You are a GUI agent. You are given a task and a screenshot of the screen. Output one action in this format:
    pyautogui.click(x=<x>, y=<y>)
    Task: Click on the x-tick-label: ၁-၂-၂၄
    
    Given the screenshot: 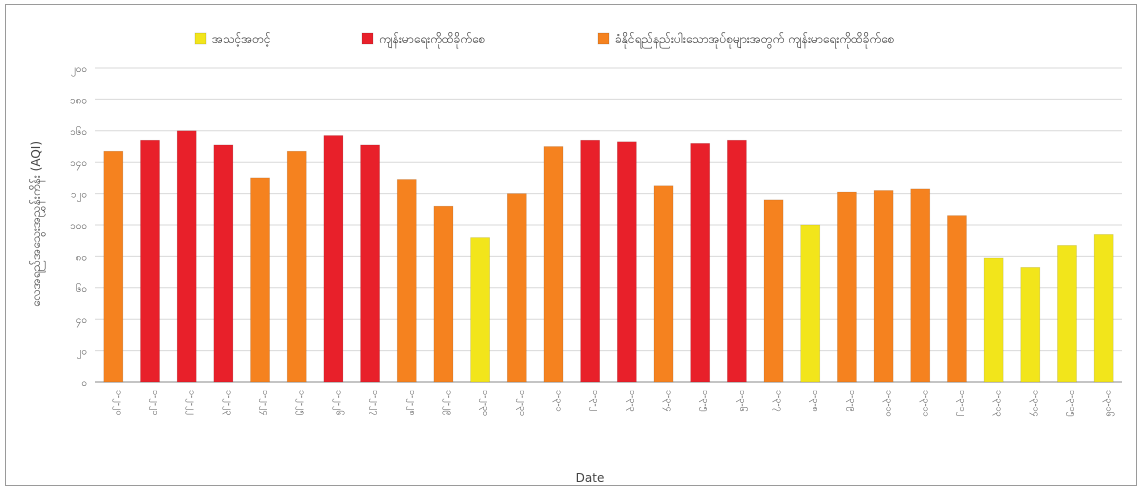 What is the action you would take?
    pyautogui.click(x=264, y=402)
    